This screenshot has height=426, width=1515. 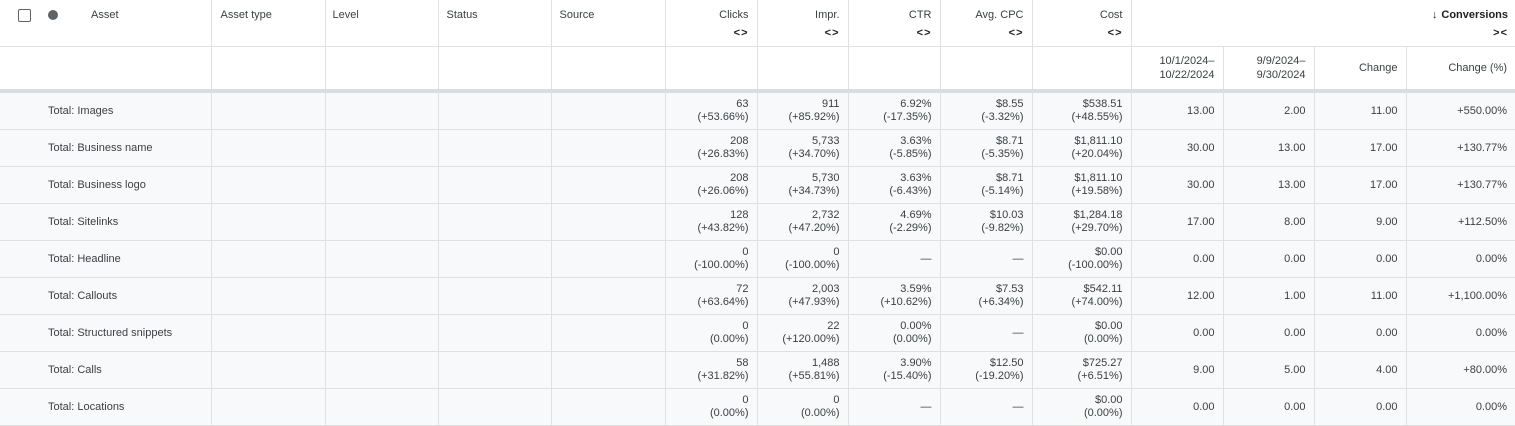 I want to click on period1-header: 10/1/2024– 10/22/2024, so click(x=1177, y=69).